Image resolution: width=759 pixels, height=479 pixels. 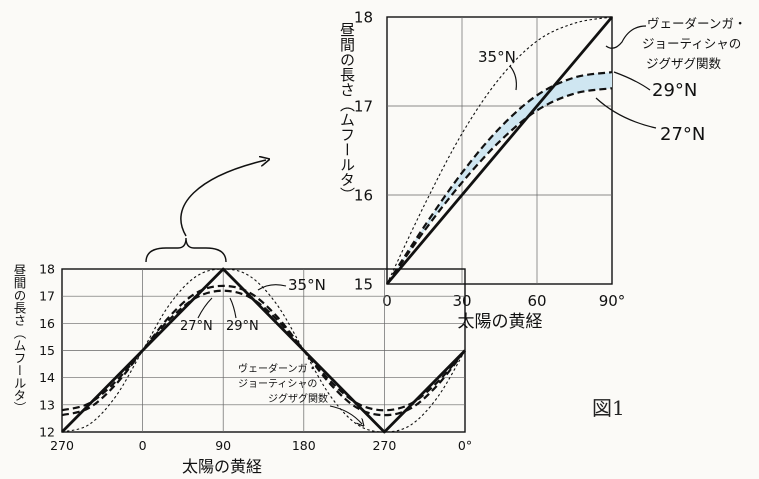 What do you see at coordinates (304, 445) in the screenshot?
I see `x-tick-label: 180` at bounding box center [304, 445].